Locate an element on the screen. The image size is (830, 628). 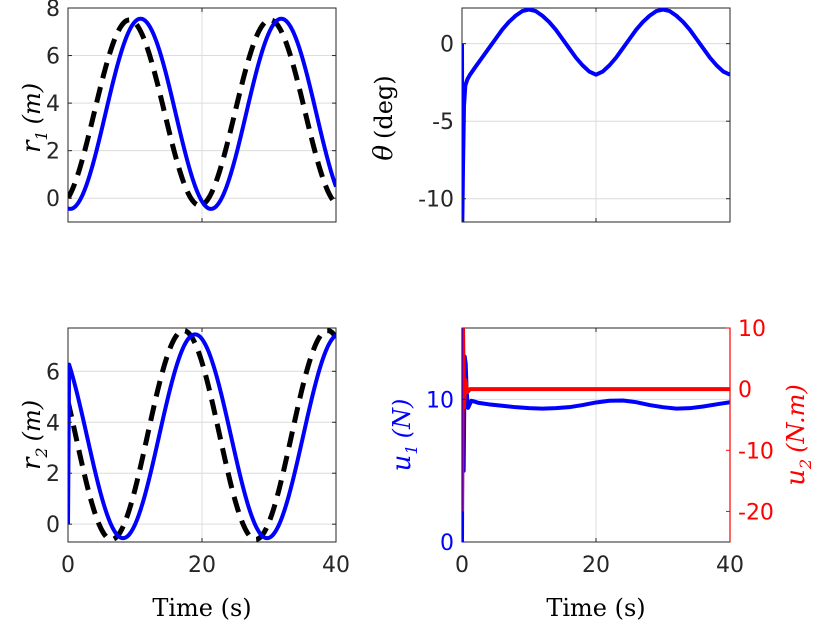
u-ytick-right-label: 10 is located at coordinates (752, 329).